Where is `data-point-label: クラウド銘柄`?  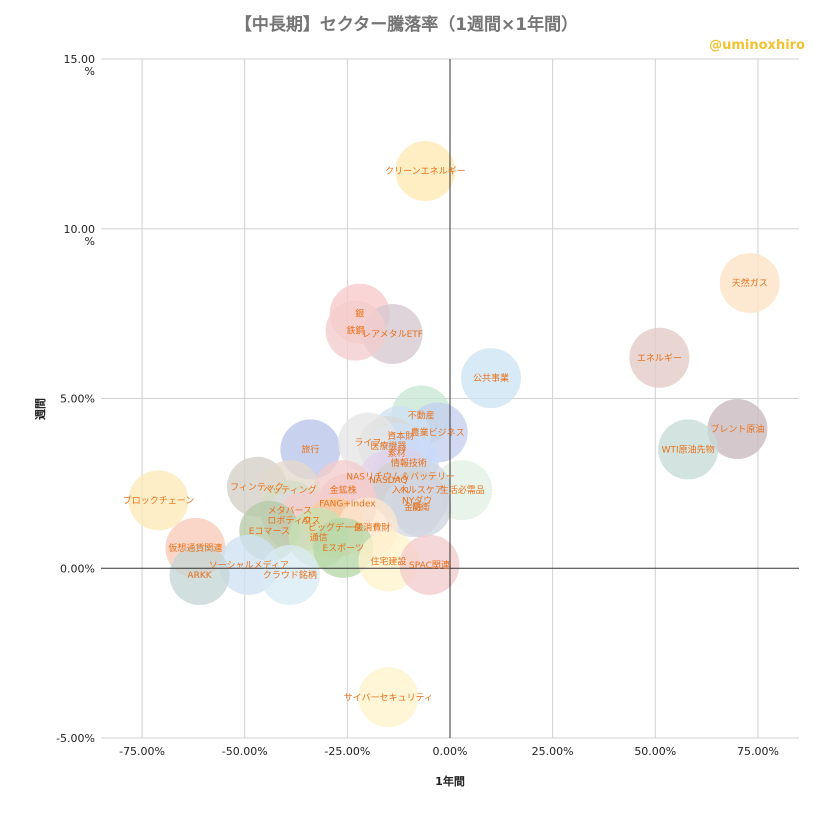
data-point-label: クラウド銘柄 is located at coordinates (290, 575).